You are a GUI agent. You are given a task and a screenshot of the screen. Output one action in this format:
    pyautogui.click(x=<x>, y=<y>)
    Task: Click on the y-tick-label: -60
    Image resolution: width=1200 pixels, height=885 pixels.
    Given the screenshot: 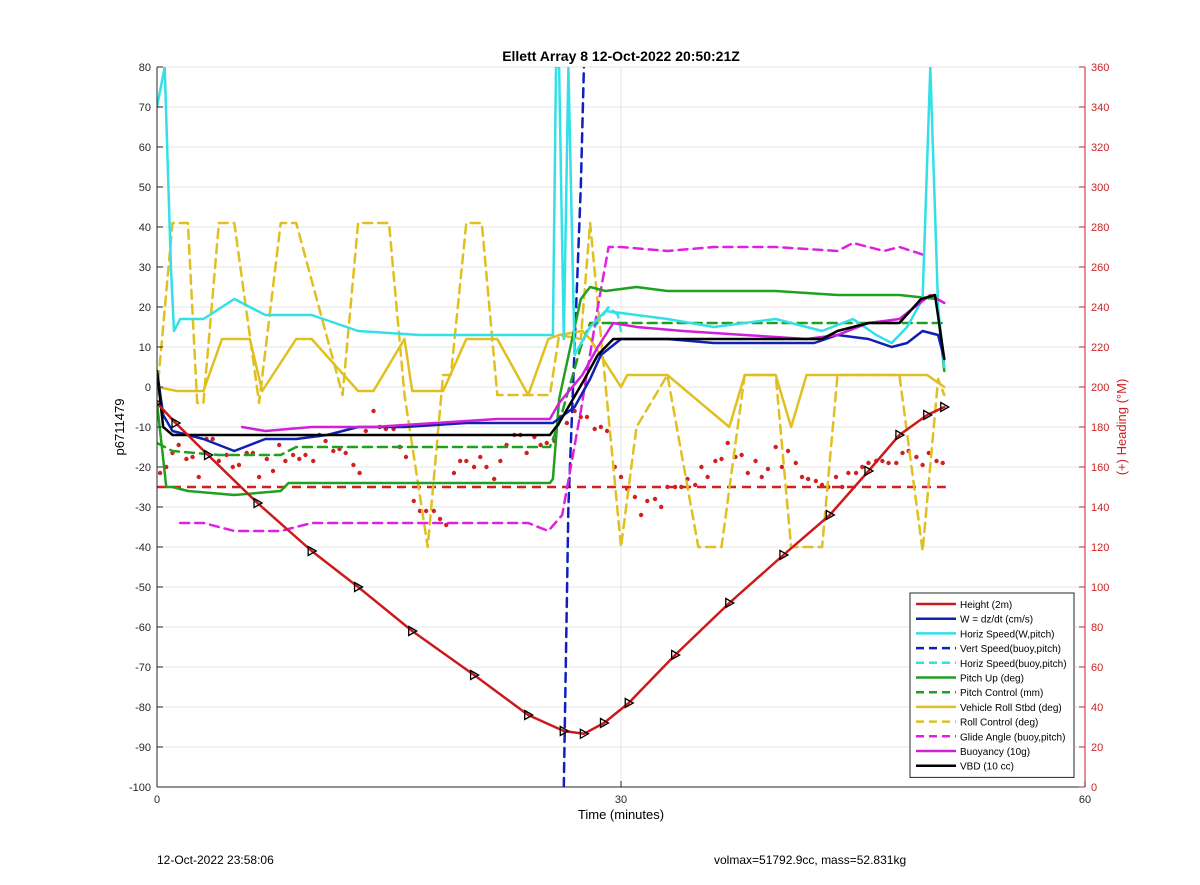 What is the action you would take?
    pyautogui.click(x=143, y=628)
    